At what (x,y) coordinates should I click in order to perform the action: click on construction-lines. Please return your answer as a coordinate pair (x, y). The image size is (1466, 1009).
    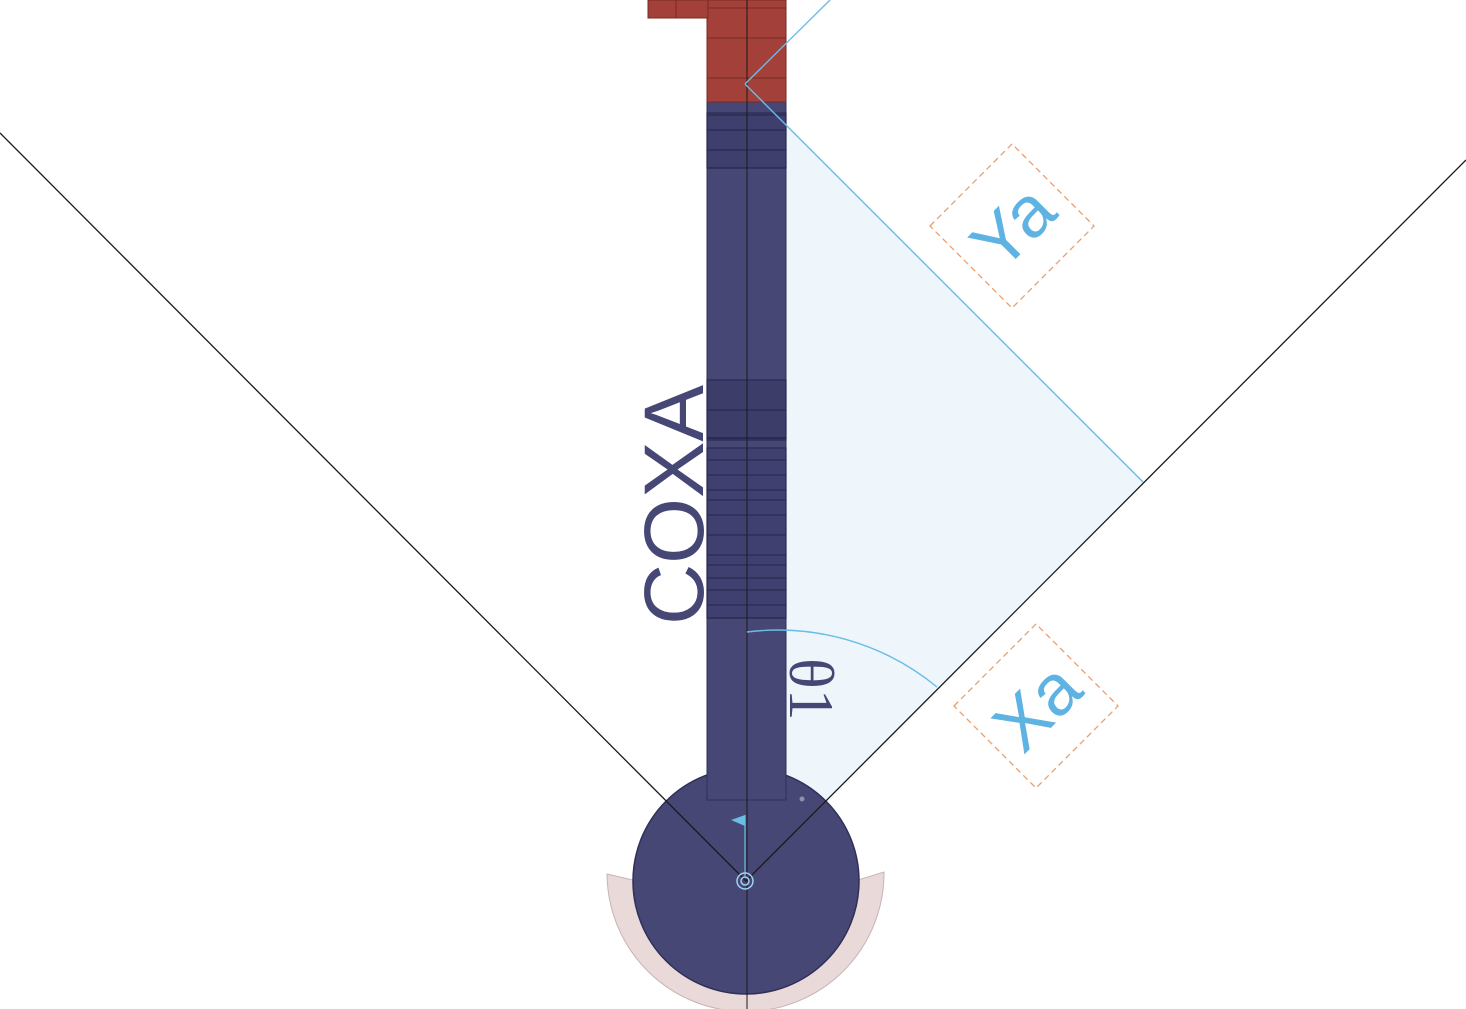
    Looking at the image, I should click on (944, 241).